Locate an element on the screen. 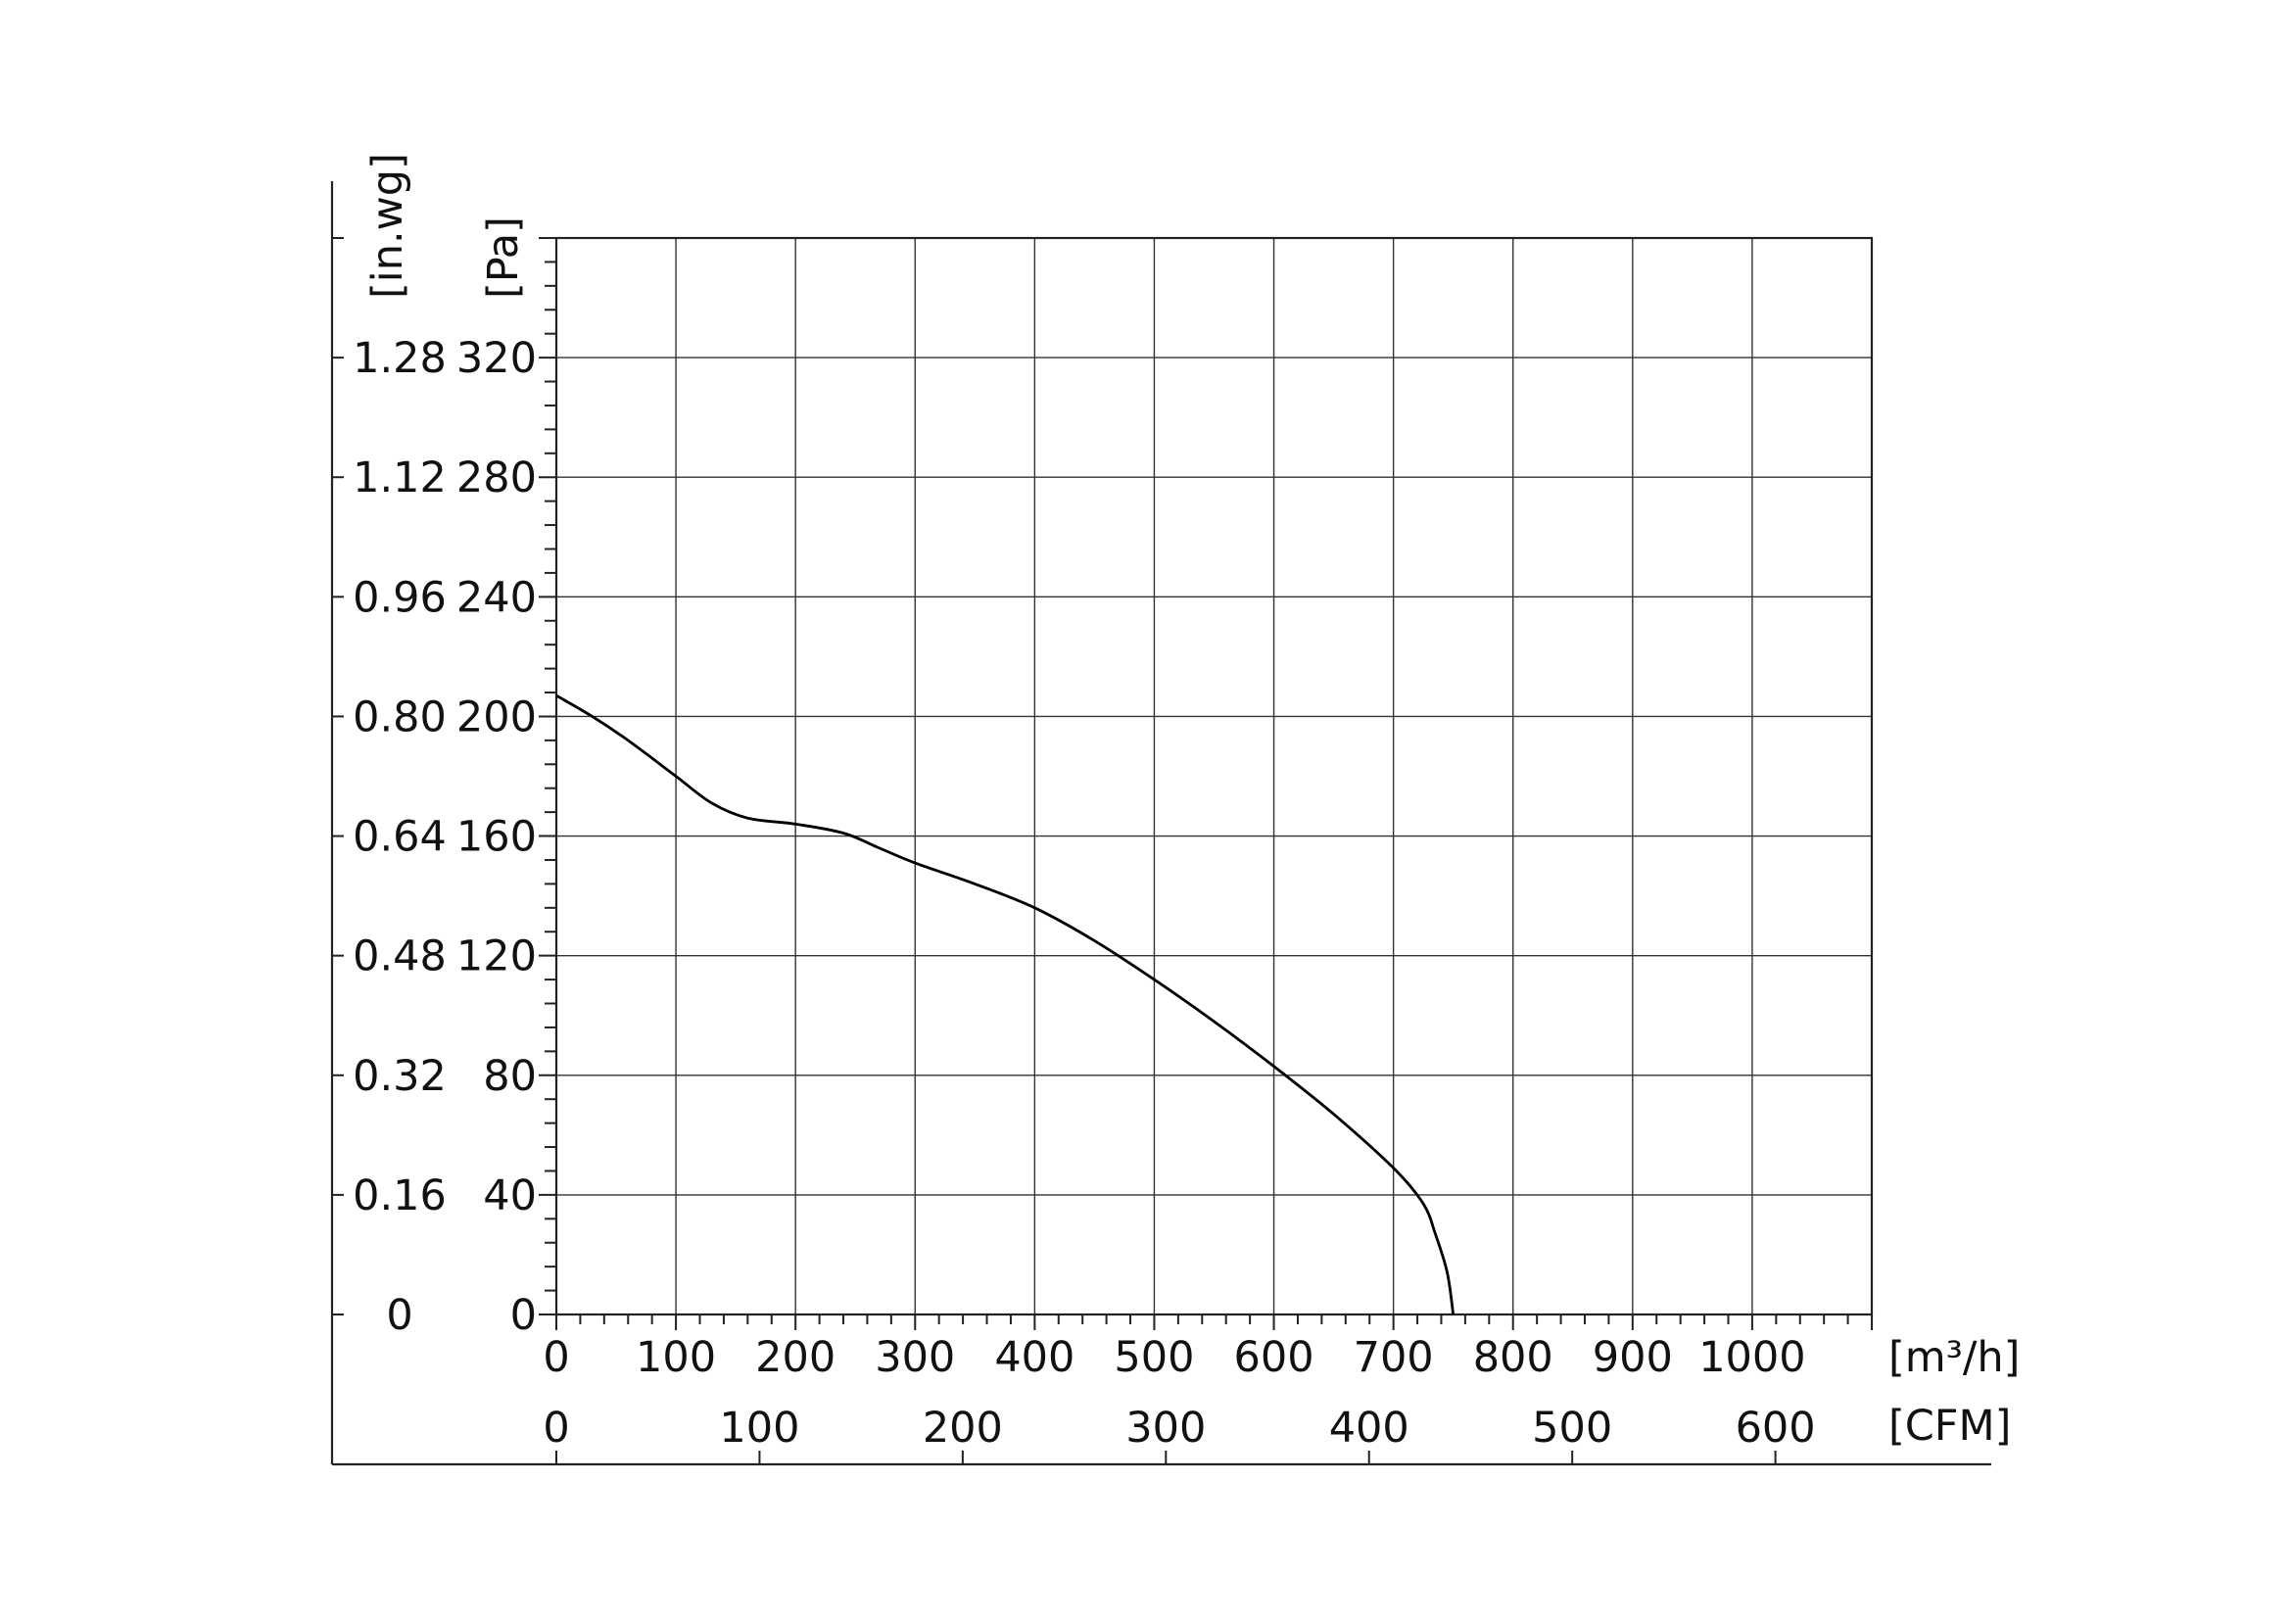 The width and height of the screenshot is (2291, 1624). x-primary-unit-label: [m³/h] is located at coordinates (1954, 1357).